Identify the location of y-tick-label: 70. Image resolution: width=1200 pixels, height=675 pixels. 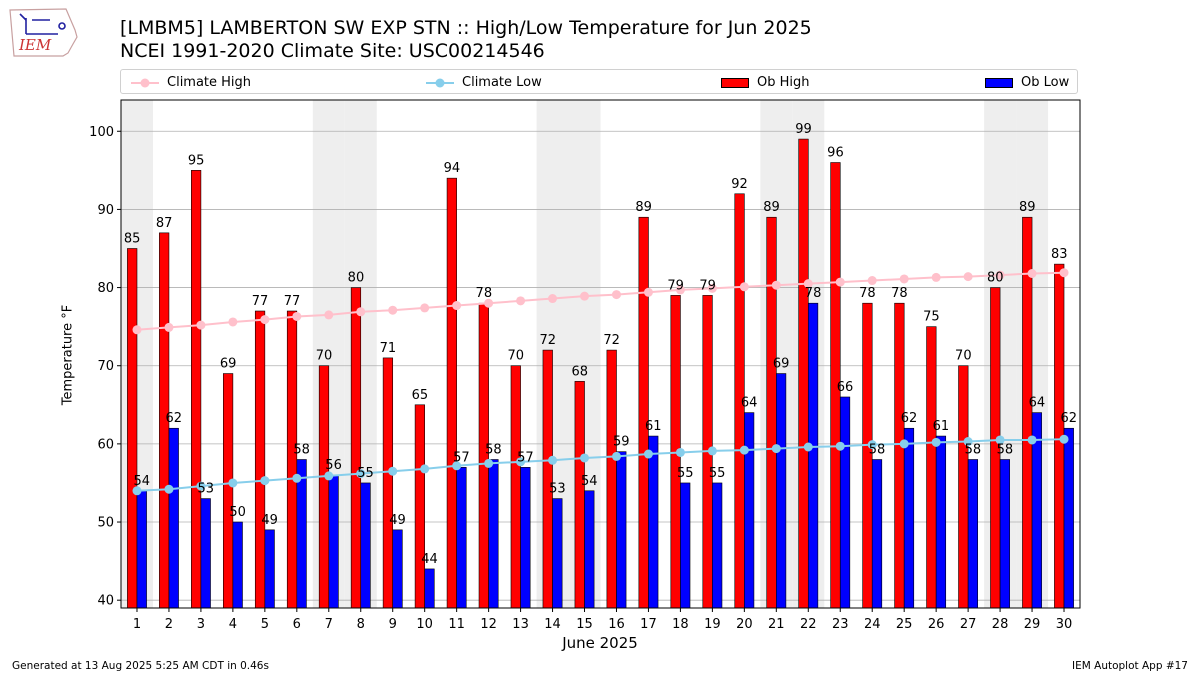
(105, 366).